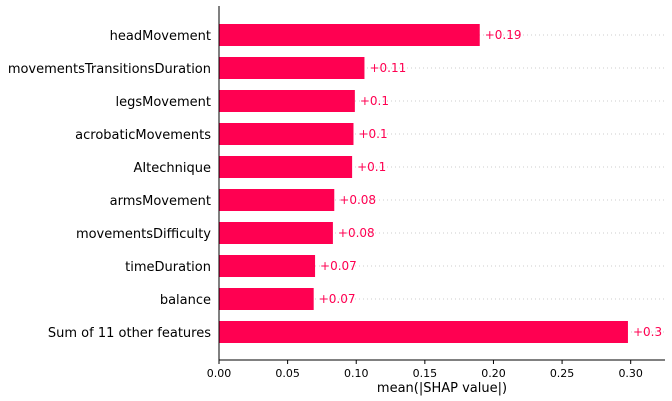  I want to click on x-tick-label: 0.20, so click(493, 373).